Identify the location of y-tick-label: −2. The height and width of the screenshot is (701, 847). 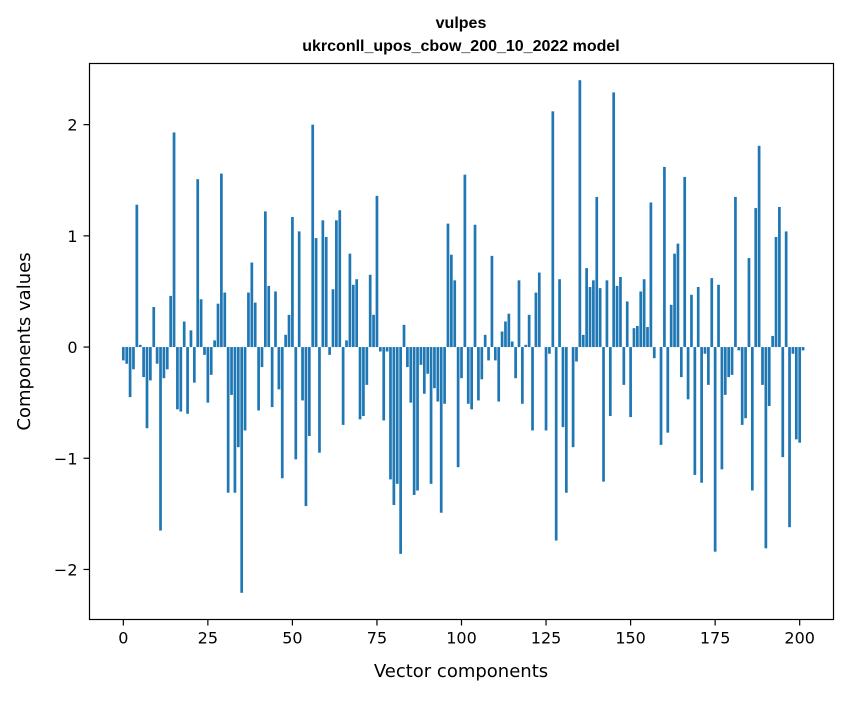
(66, 569).